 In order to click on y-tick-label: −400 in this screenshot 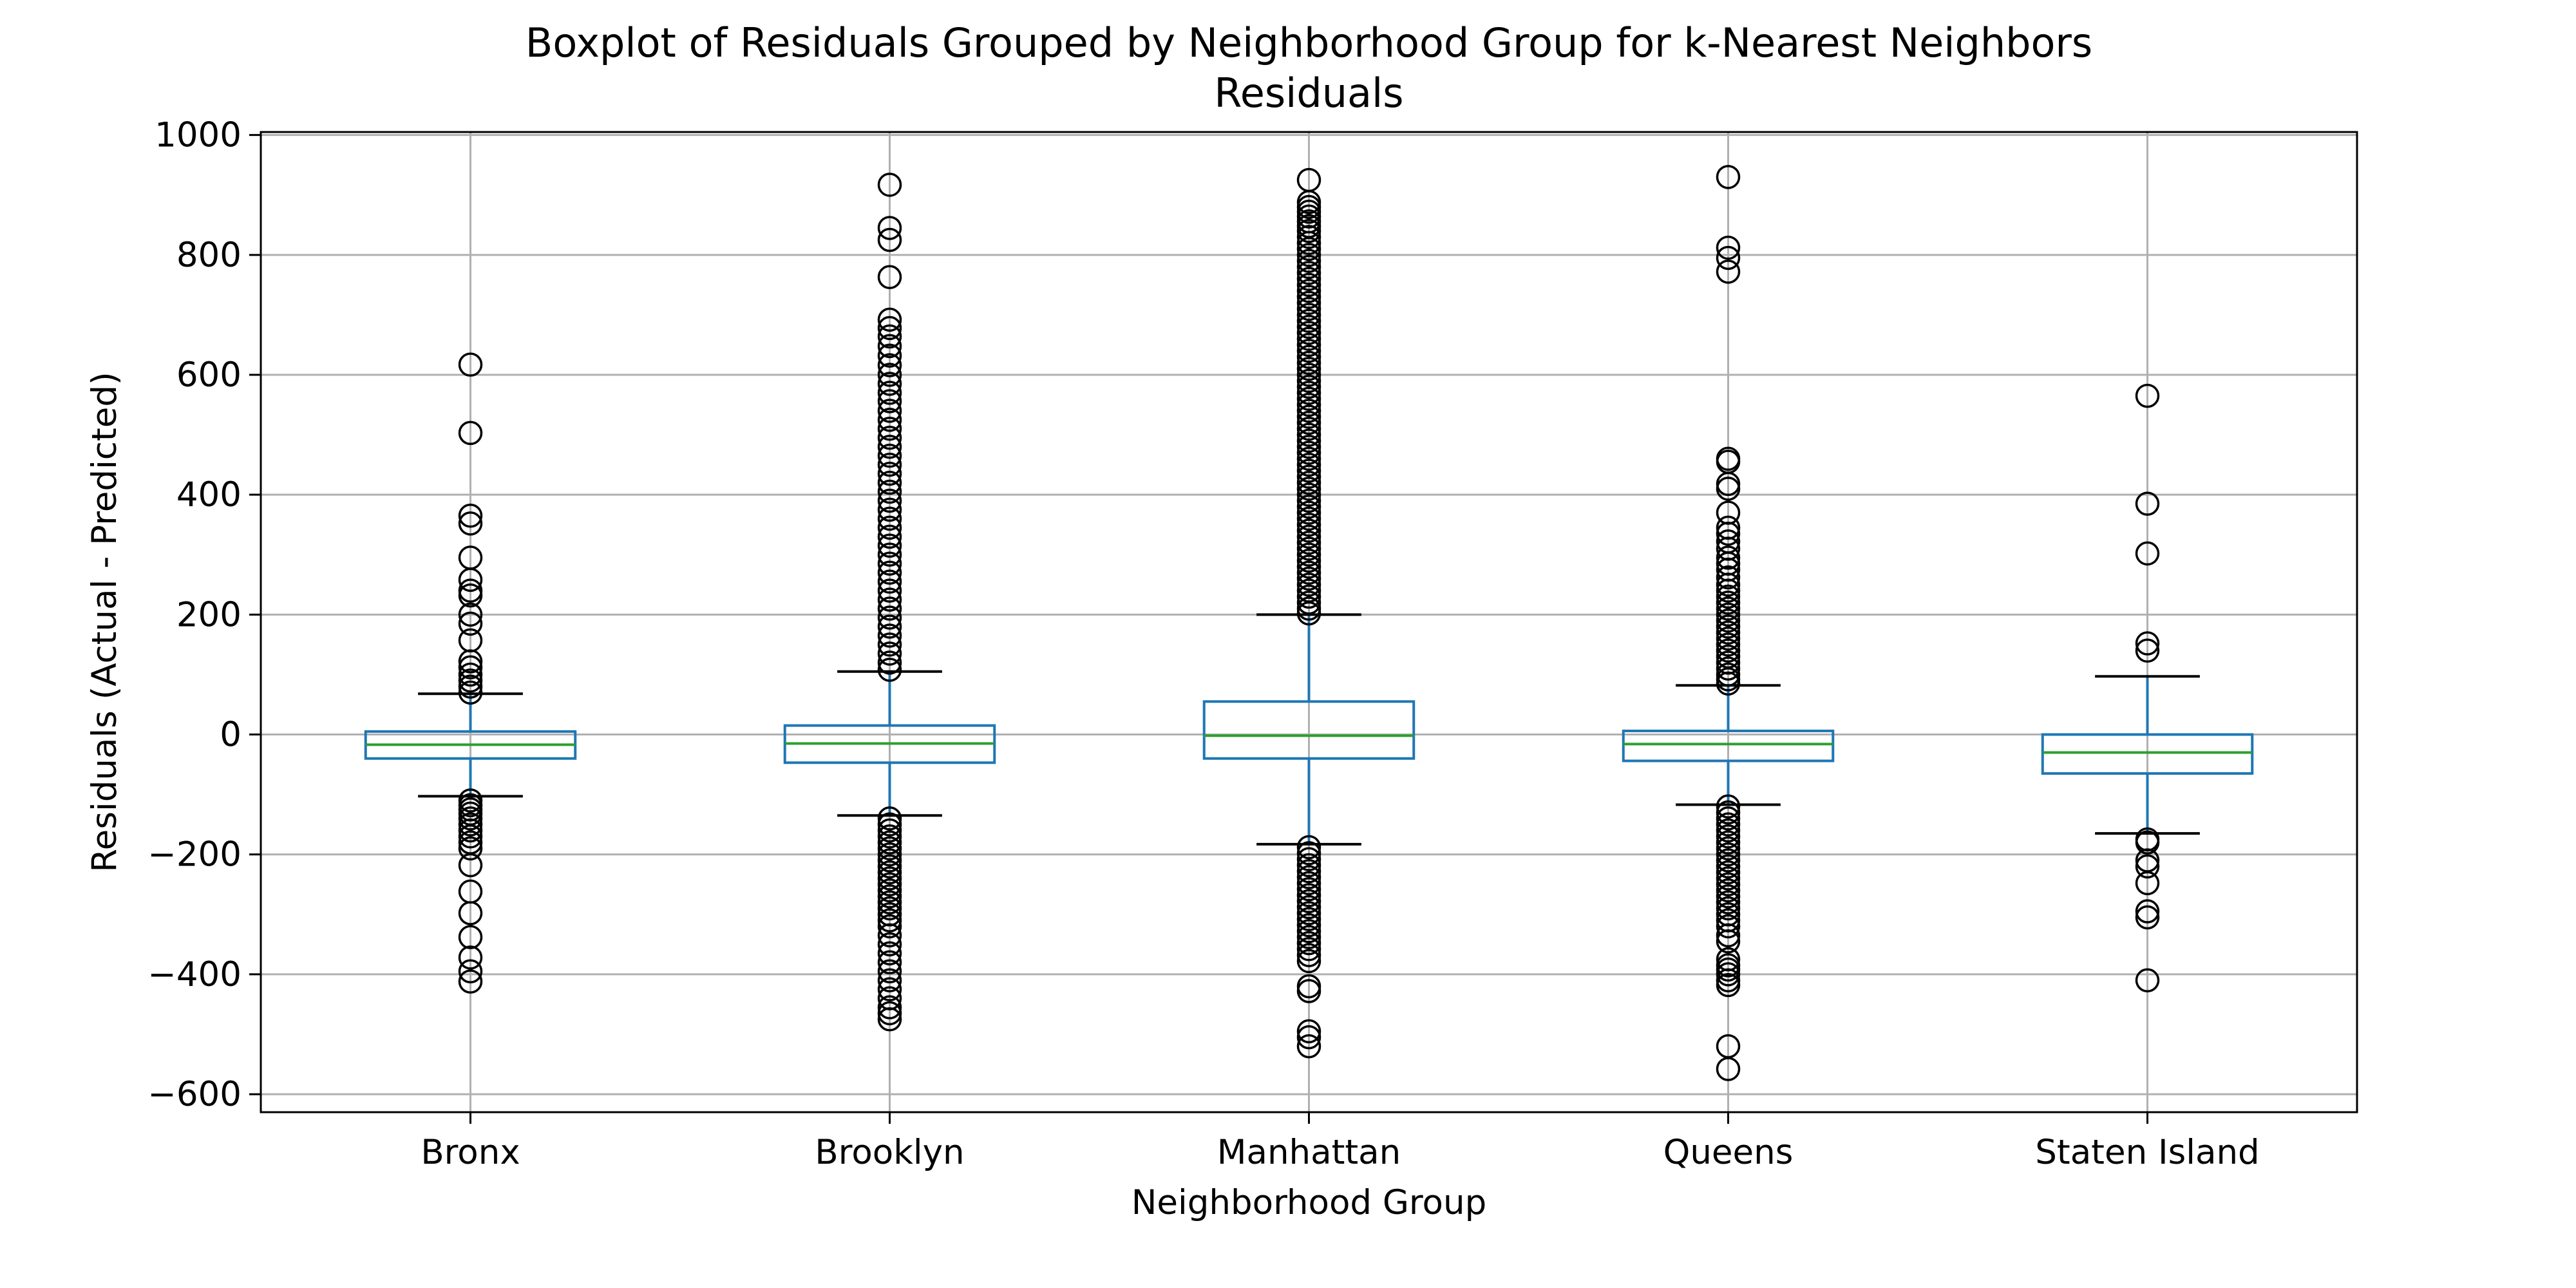, I will do `click(194, 975)`.